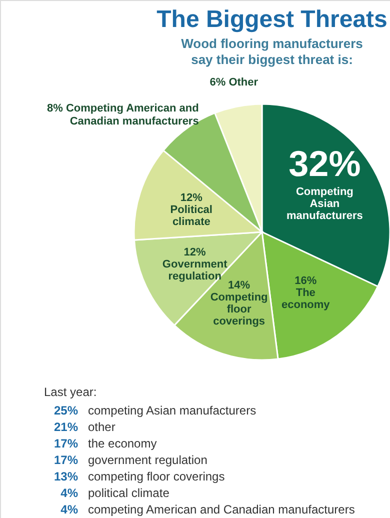  Describe the element at coordinates (139, 477) in the screenshot. I see `text: 13% competing floor coverings` at that location.